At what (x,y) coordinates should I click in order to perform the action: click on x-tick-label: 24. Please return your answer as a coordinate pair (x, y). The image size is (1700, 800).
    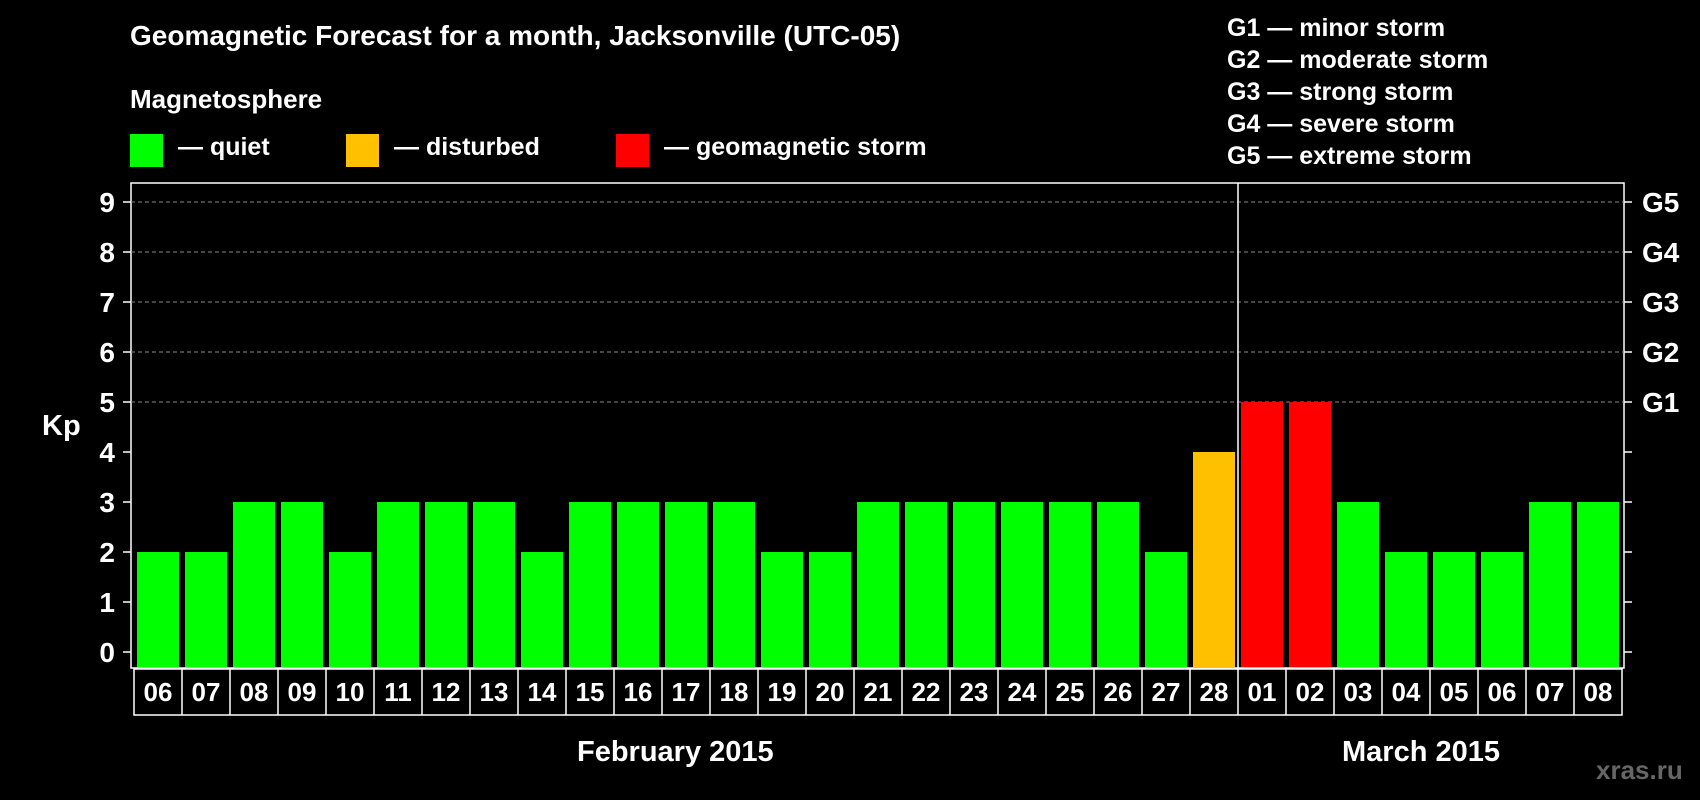
    Looking at the image, I should click on (1022, 692).